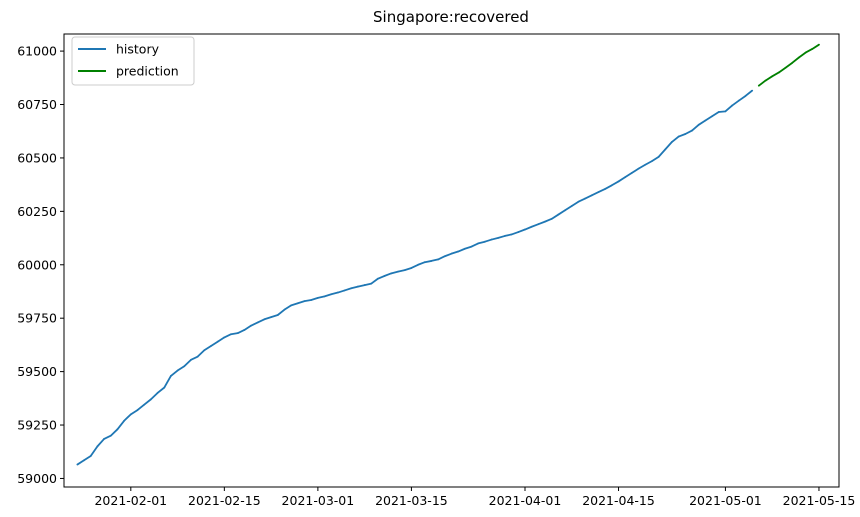  Describe the element at coordinates (411, 500) in the screenshot. I see `x-tick-label: 2021-03-15` at that location.